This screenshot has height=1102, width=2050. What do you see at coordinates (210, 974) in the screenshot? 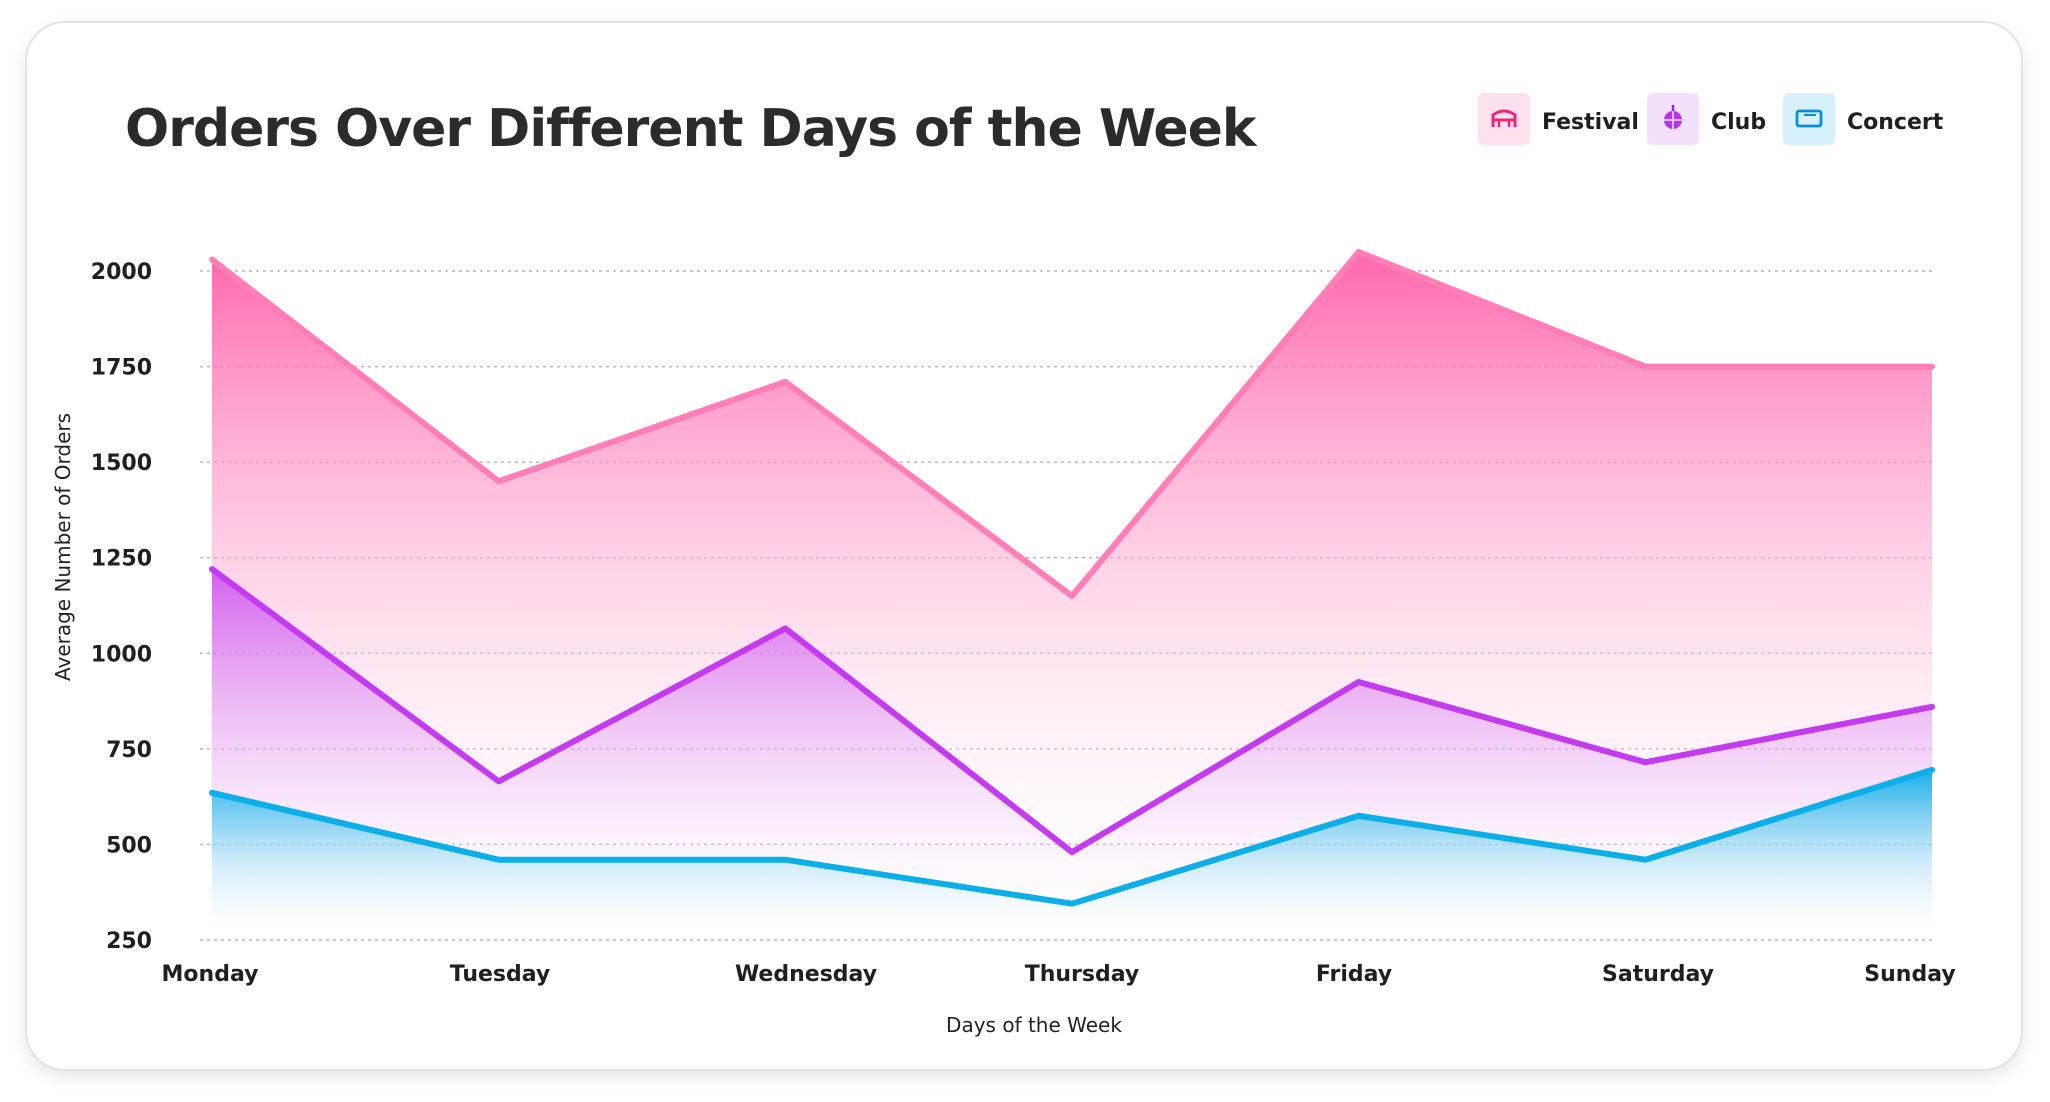
I see `x-tick-label: Monday` at bounding box center [210, 974].